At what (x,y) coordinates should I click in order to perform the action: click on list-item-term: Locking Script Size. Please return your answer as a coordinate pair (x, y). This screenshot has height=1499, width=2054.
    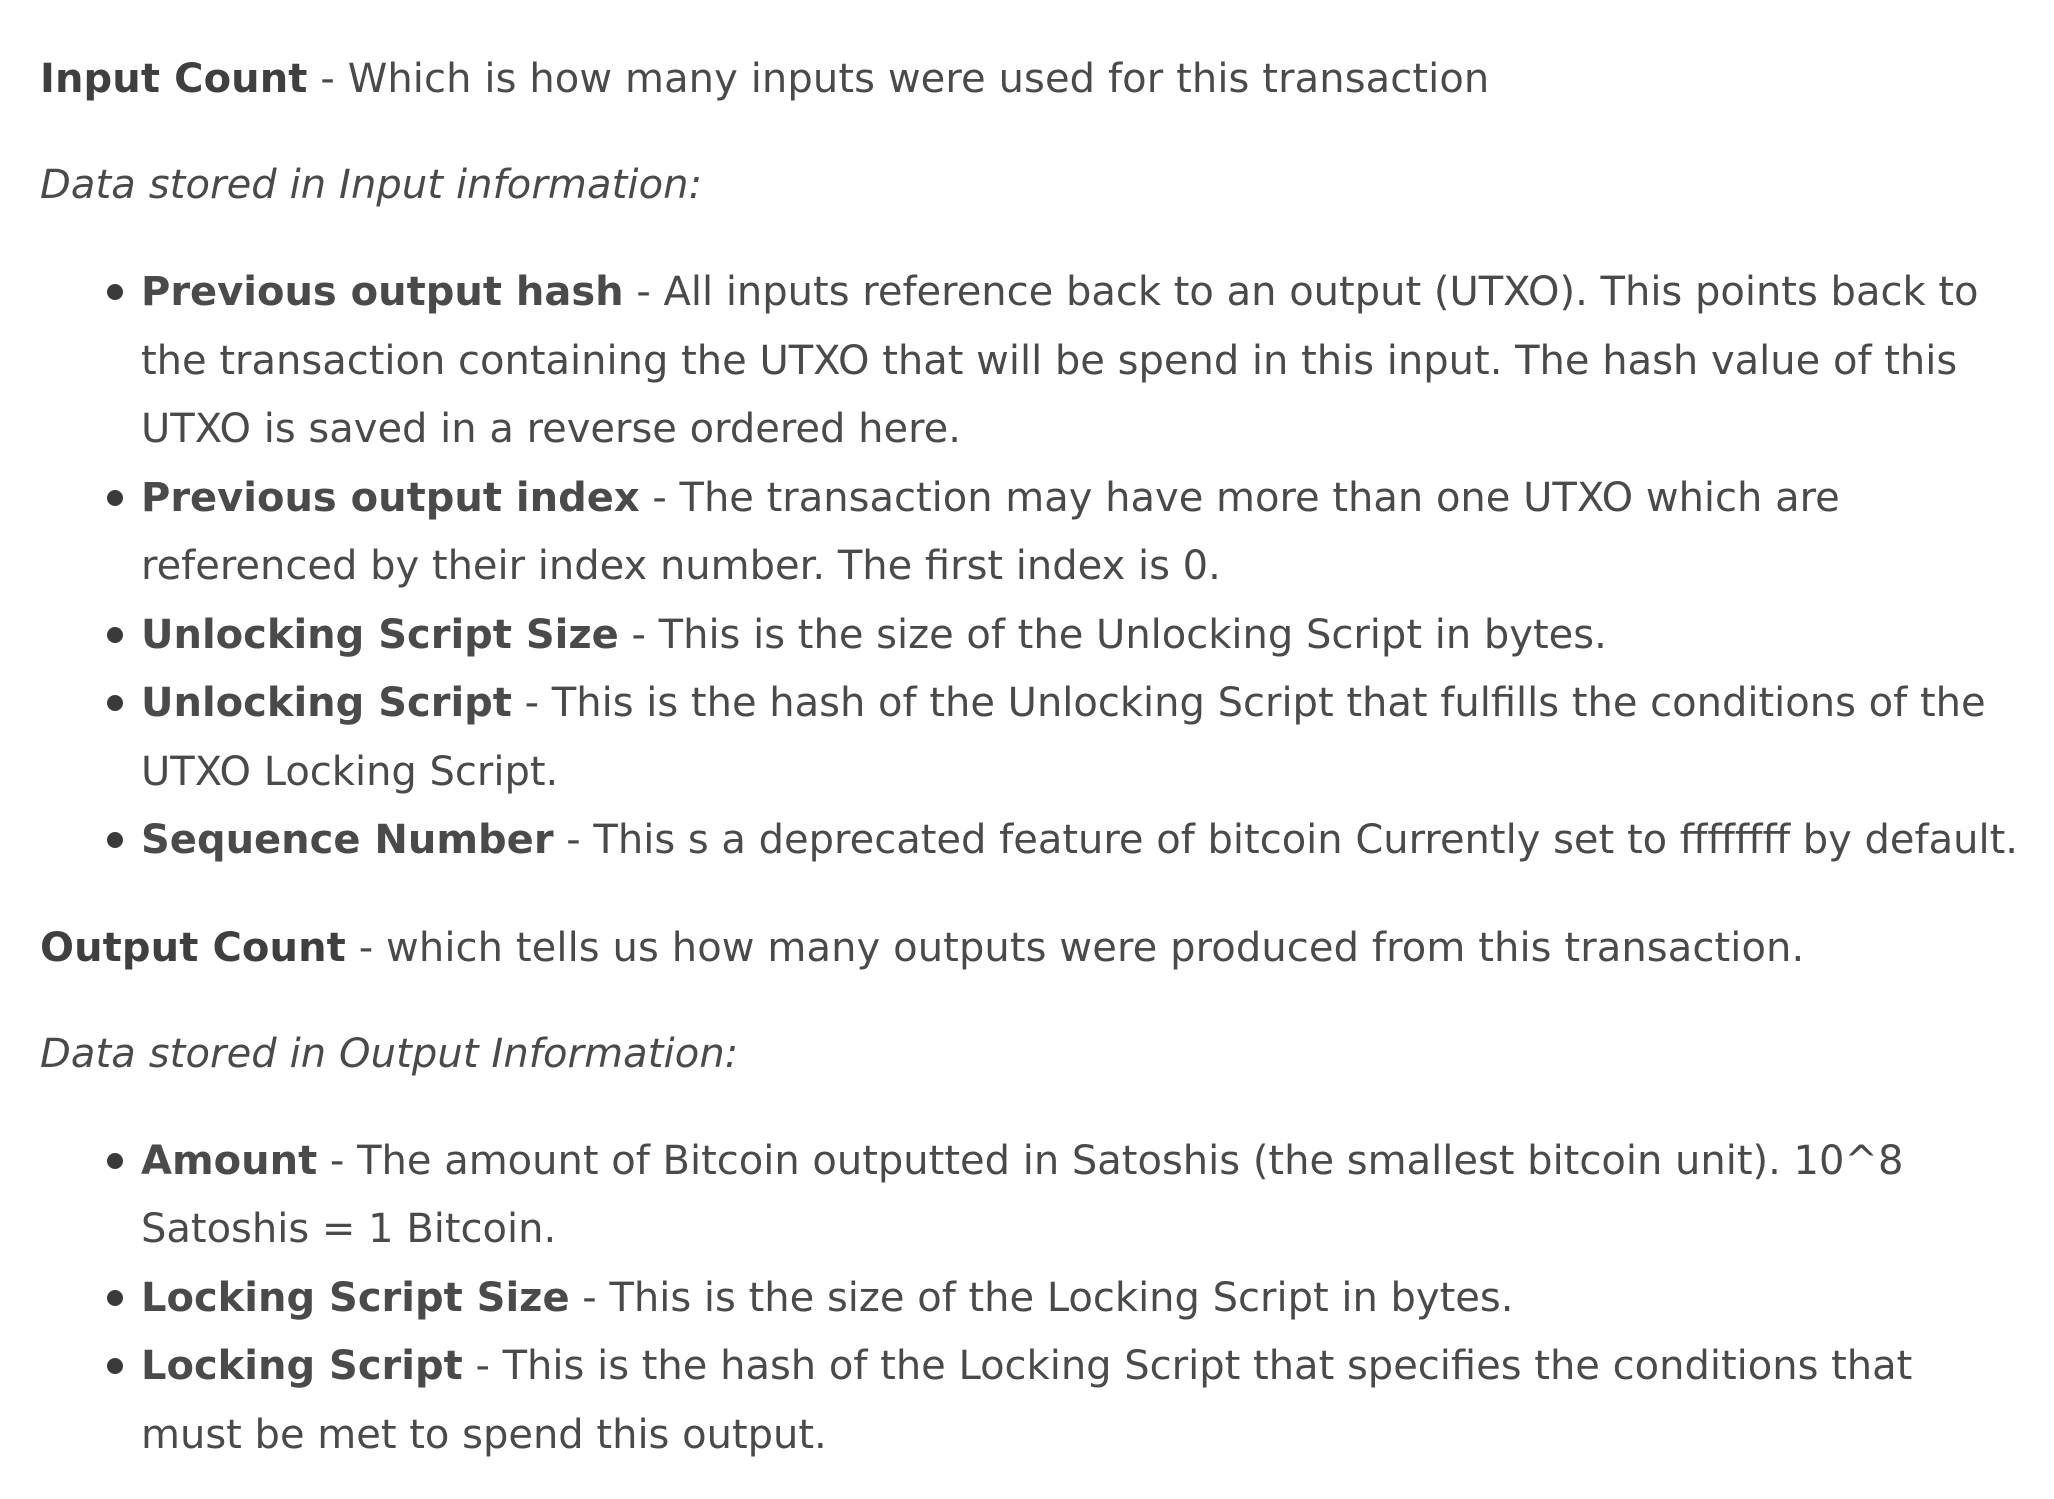
    Looking at the image, I should click on (355, 1297).